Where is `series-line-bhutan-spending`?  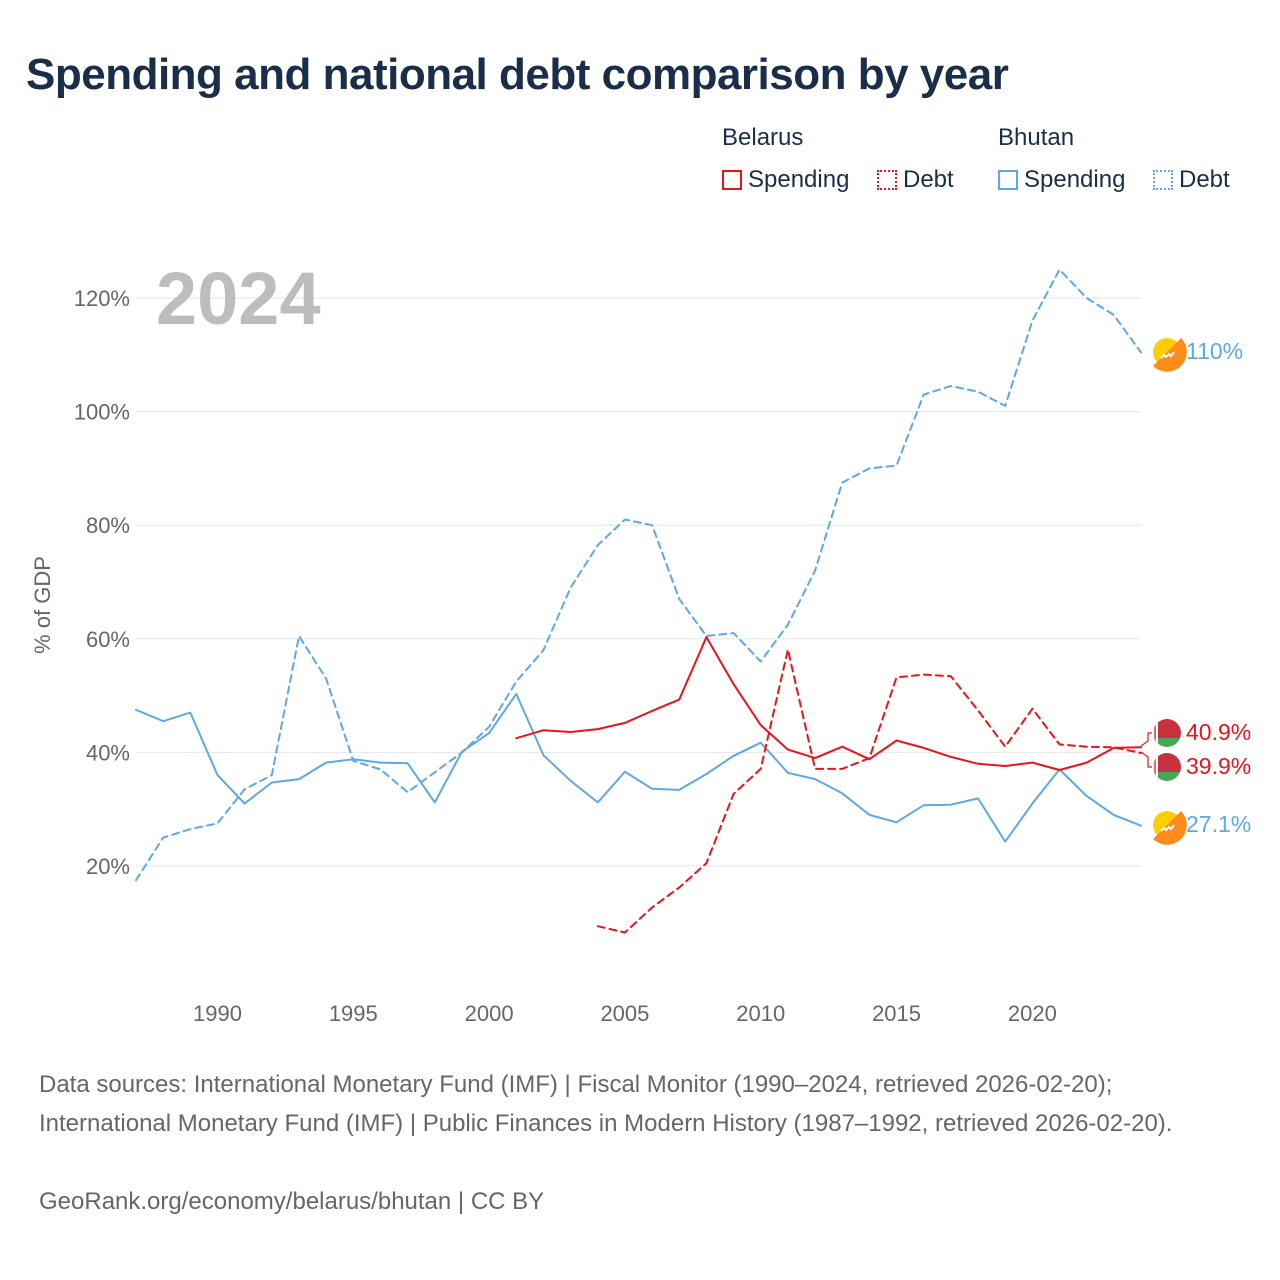
series-line-bhutan-spending is located at coordinates (638, 767).